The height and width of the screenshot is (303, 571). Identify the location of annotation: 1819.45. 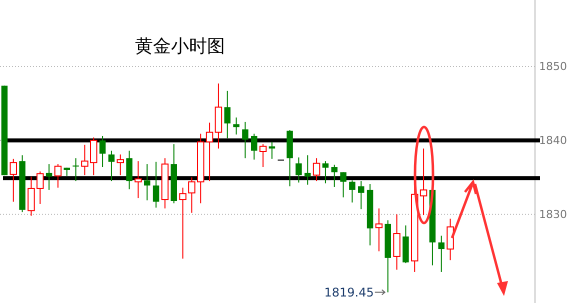
(349, 292).